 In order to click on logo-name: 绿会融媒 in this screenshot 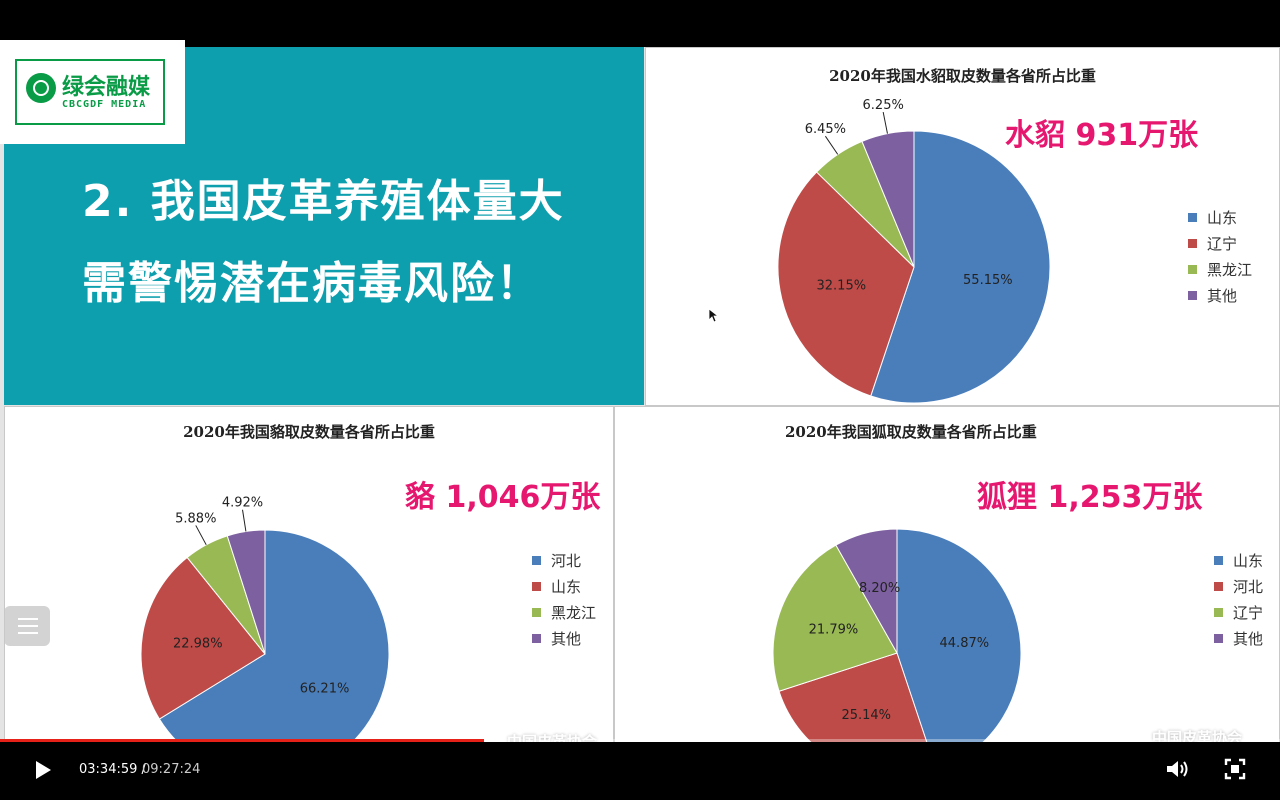, I will do `click(106, 87)`.